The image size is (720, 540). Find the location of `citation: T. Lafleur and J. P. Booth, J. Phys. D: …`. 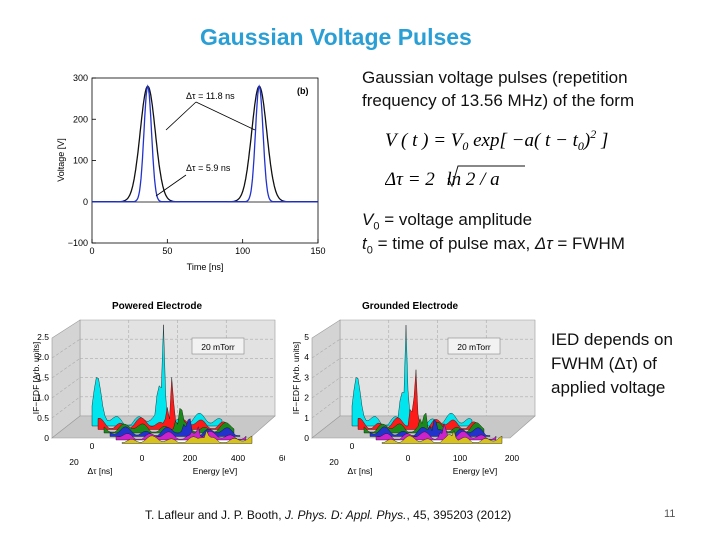

citation: T. Lafleur and J. P. Booth, J. Phys. D: … is located at coordinates (328, 515).